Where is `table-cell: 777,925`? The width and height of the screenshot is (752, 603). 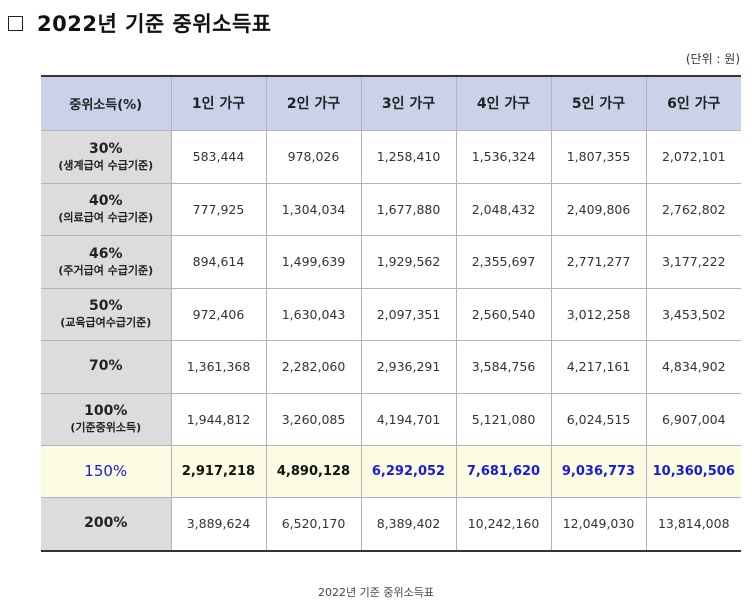 table-cell: 777,925 is located at coordinates (219, 209).